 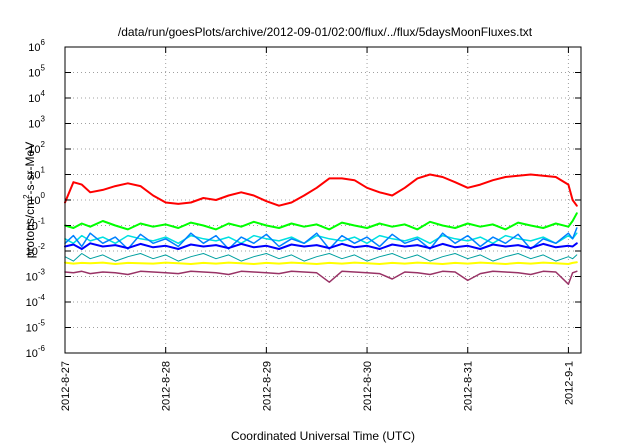 I want to click on y-tick-exponent: -1, so click(x=42, y=221).